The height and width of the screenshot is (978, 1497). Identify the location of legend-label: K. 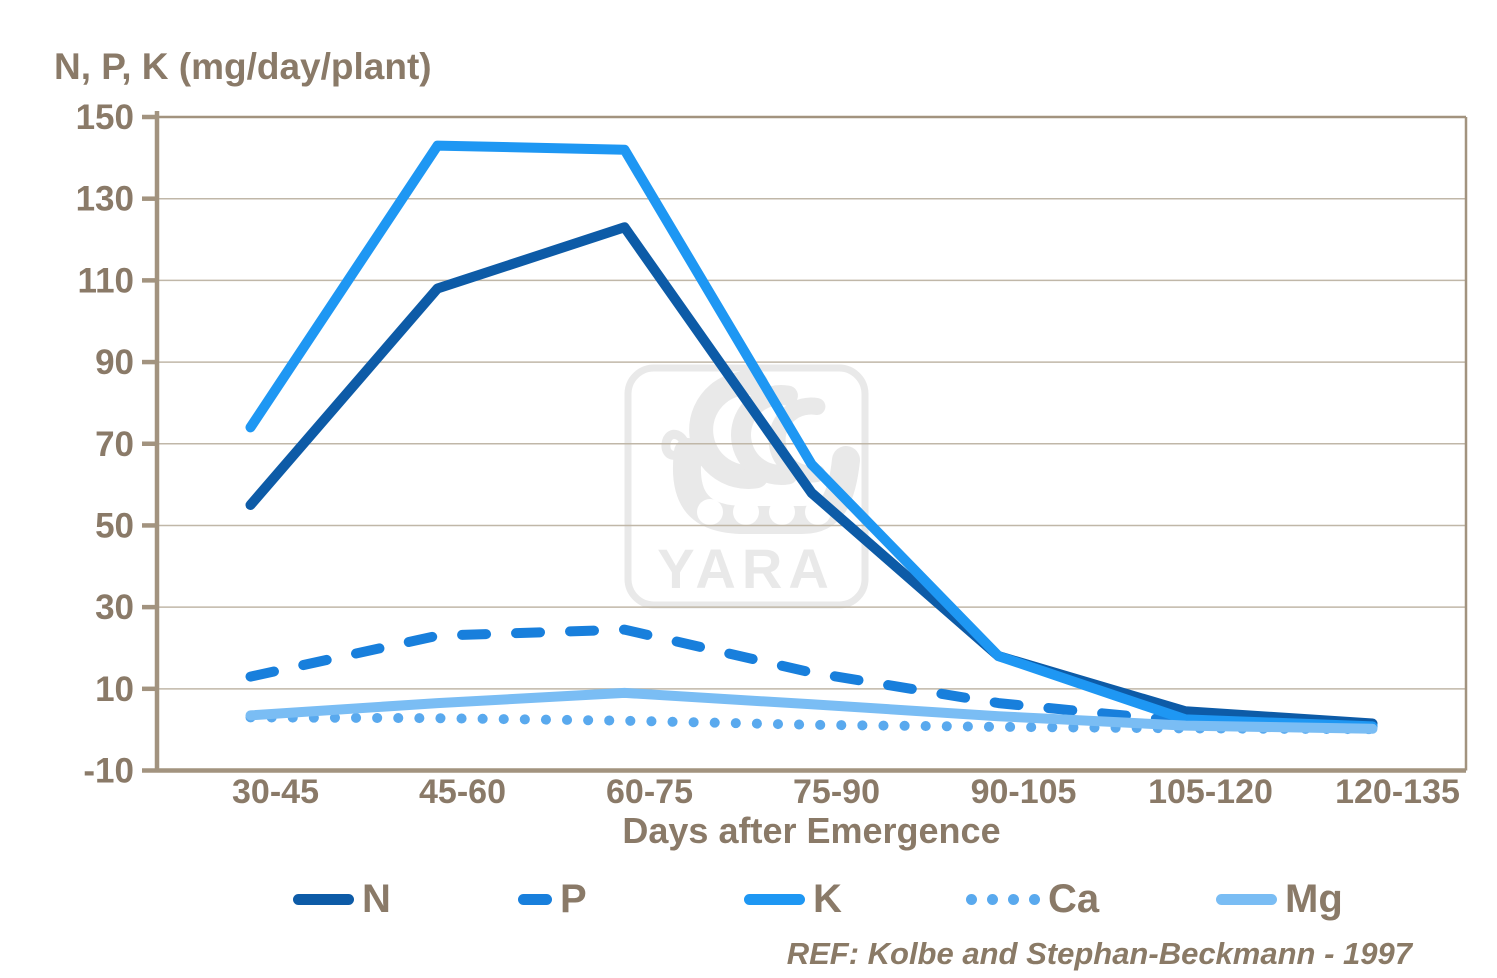
(827, 899).